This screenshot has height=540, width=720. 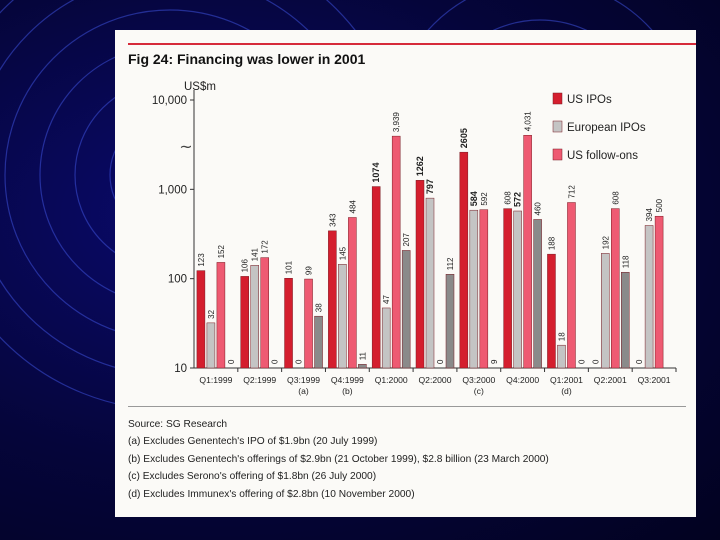 I want to click on x-tick-label: Q2:1999, so click(x=259, y=380).